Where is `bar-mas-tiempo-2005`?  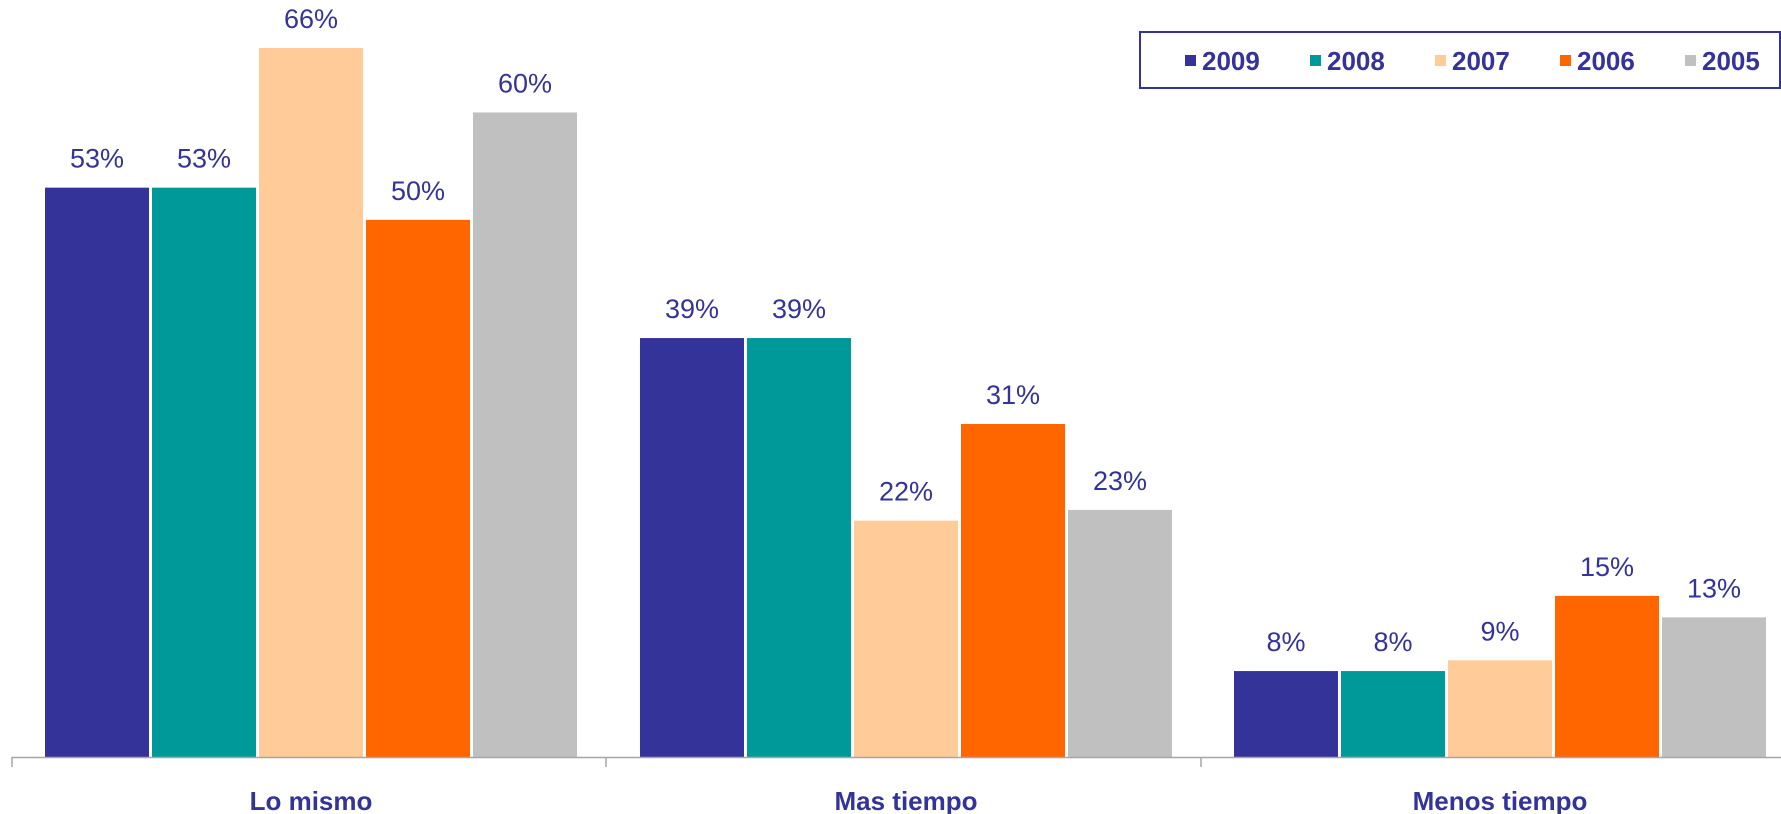 bar-mas-tiempo-2005 is located at coordinates (1120, 633).